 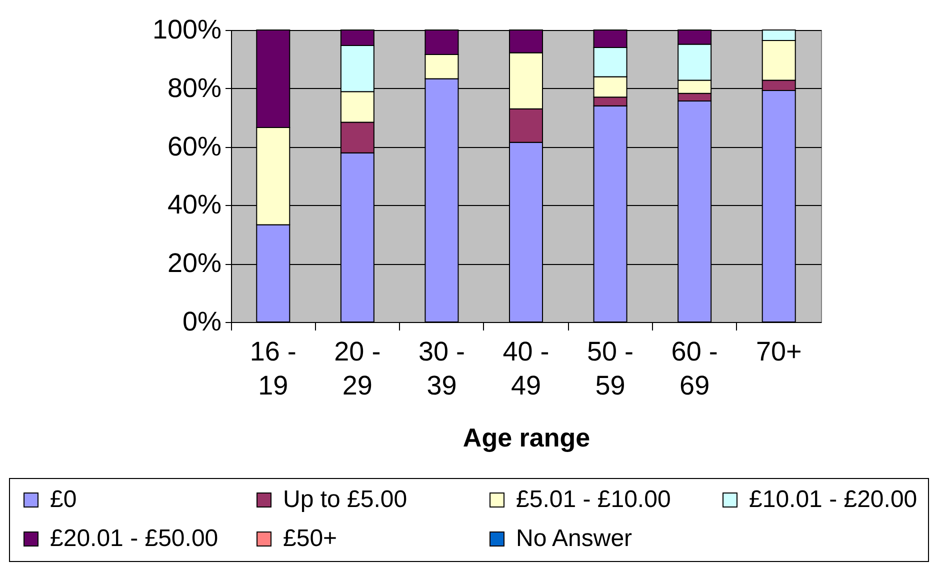 What do you see at coordinates (194, 205) in the screenshot?
I see `y-tick-label: 40%` at bounding box center [194, 205].